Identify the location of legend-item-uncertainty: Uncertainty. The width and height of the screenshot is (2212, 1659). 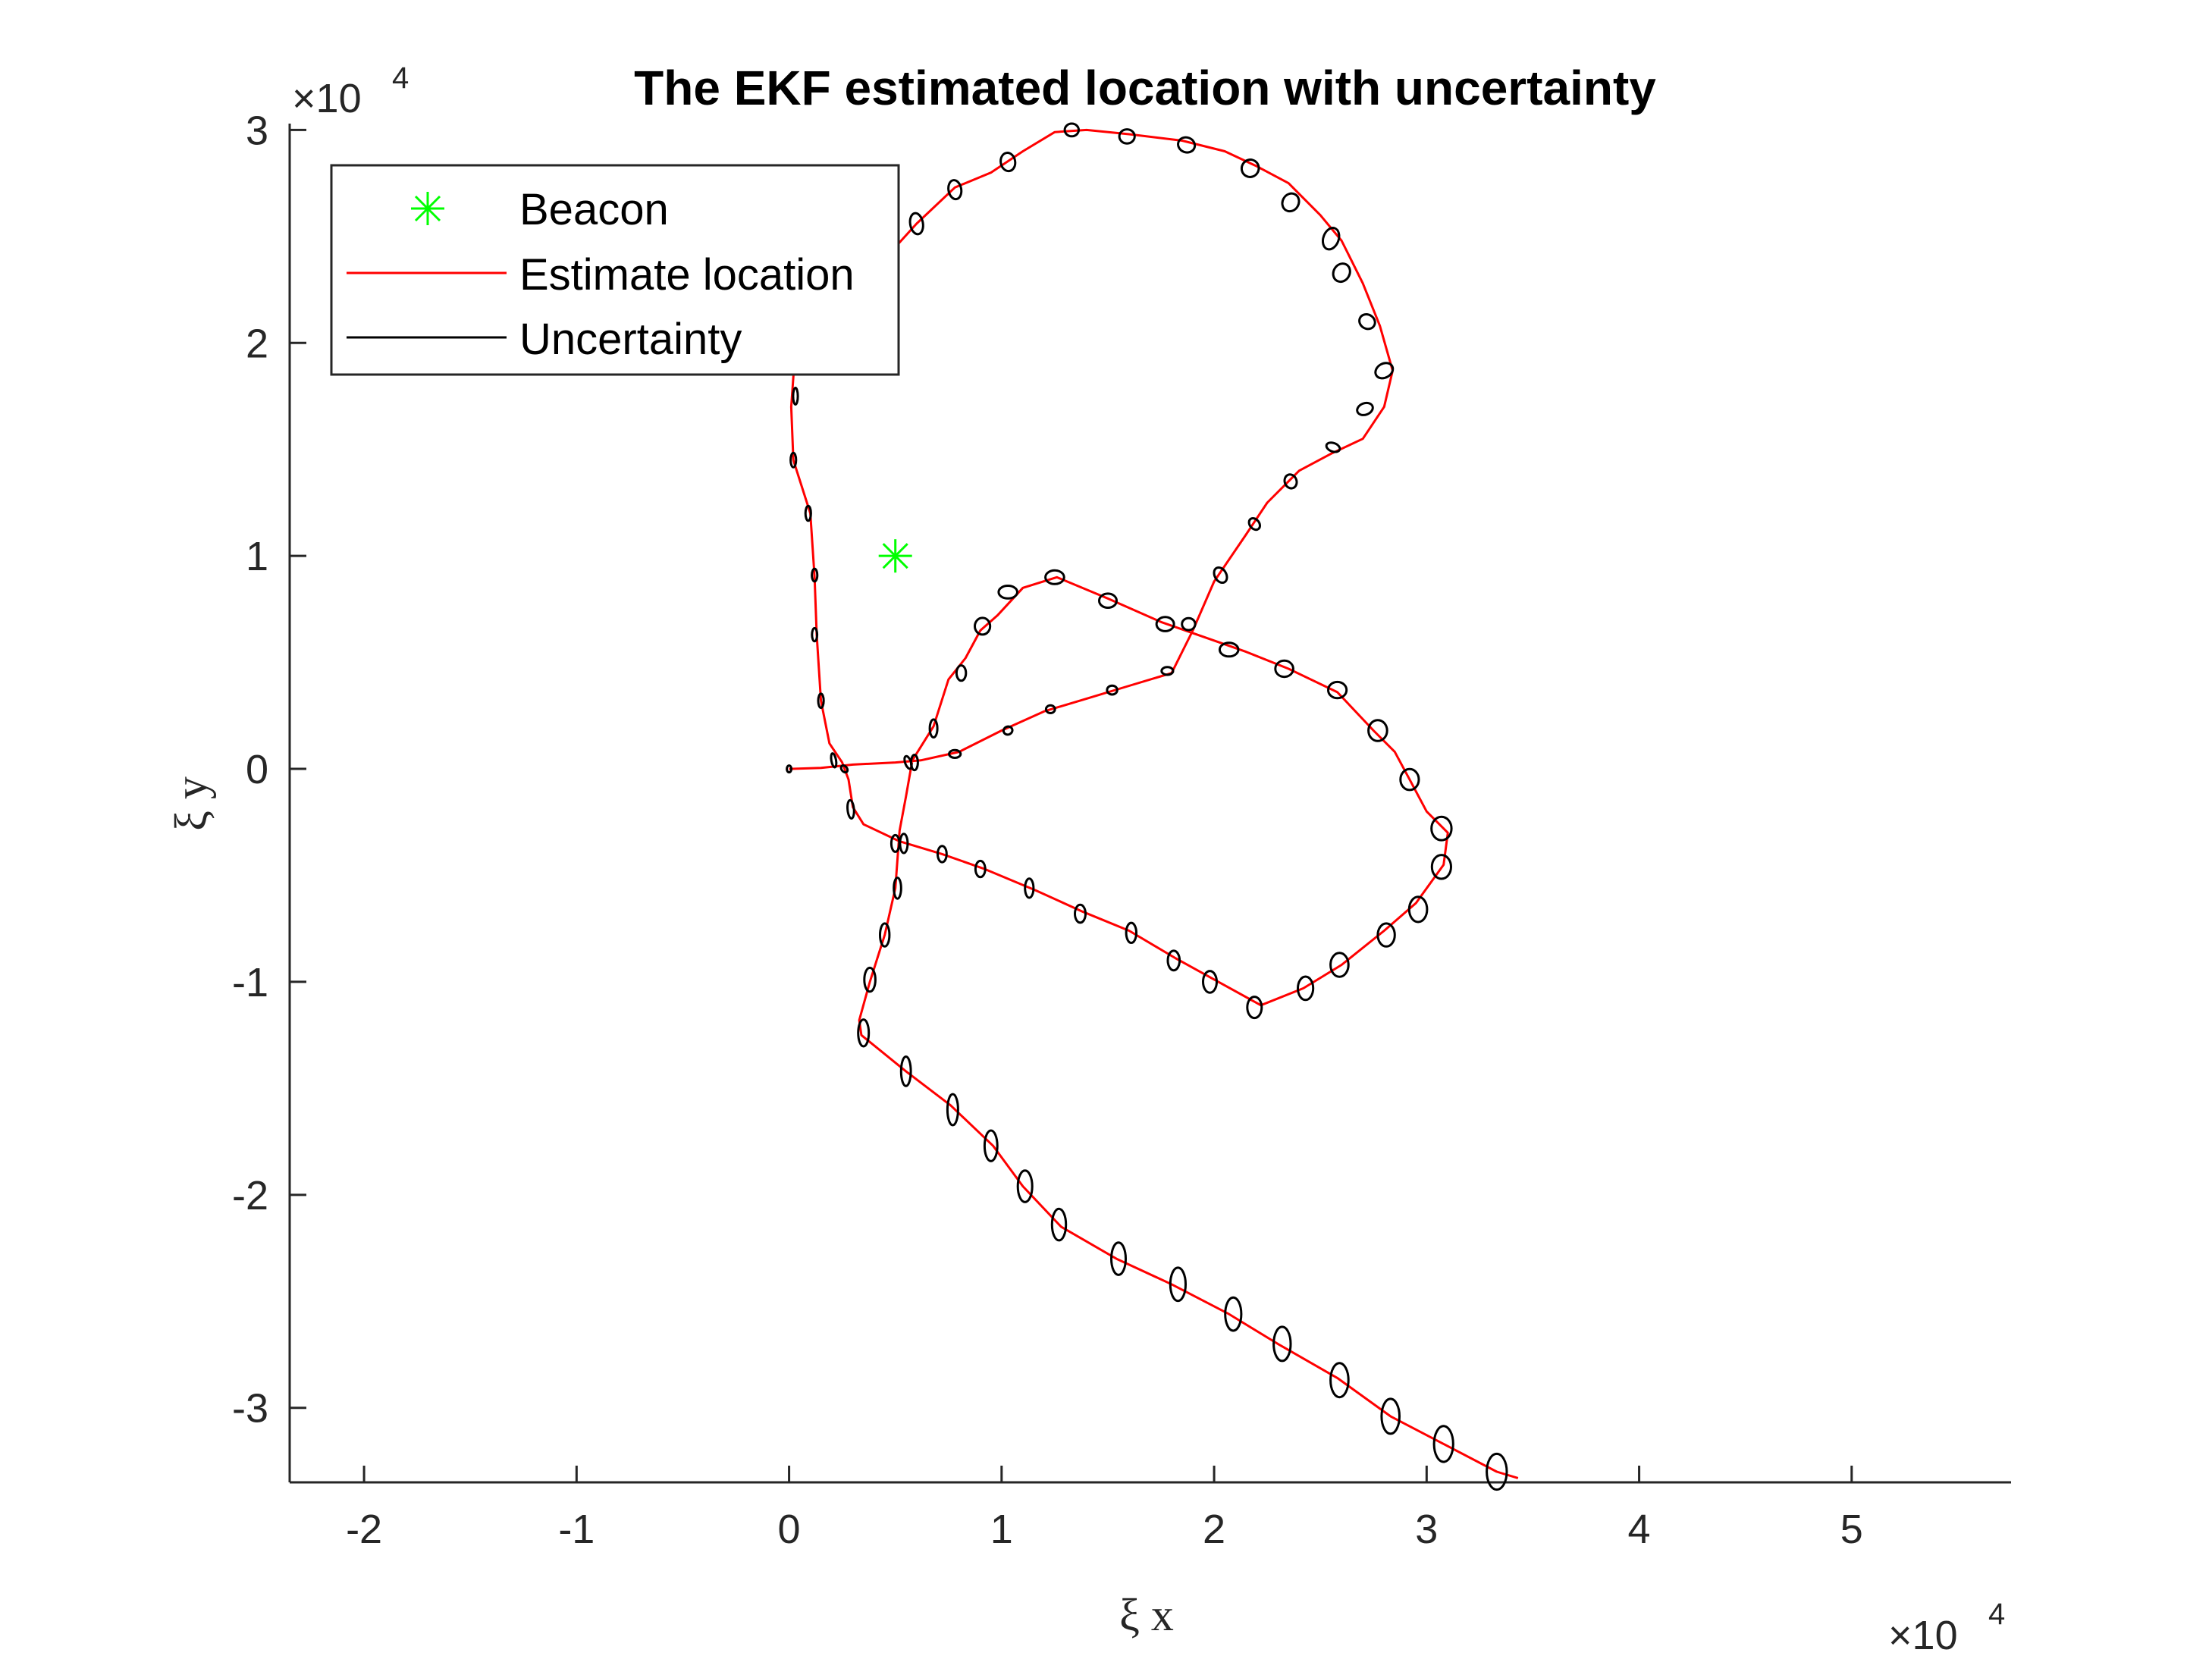
(544, 339).